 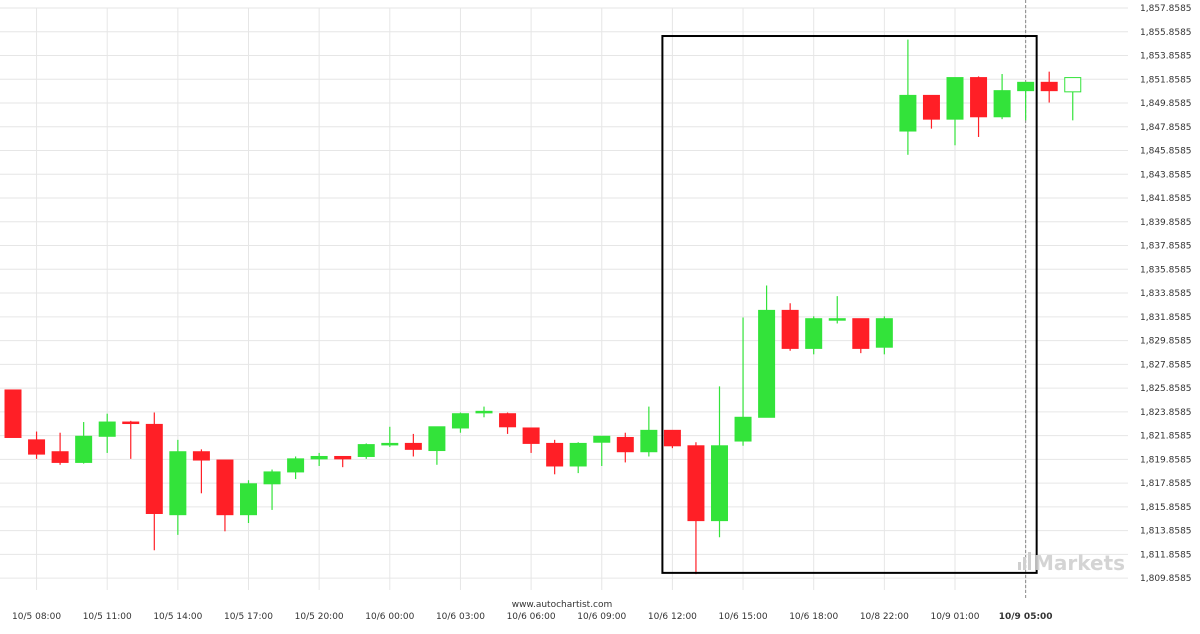 What do you see at coordinates (107, 617) in the screenshot?
I see `x-tick-label: 10/5 11:00` at bounding box center [107, 617].